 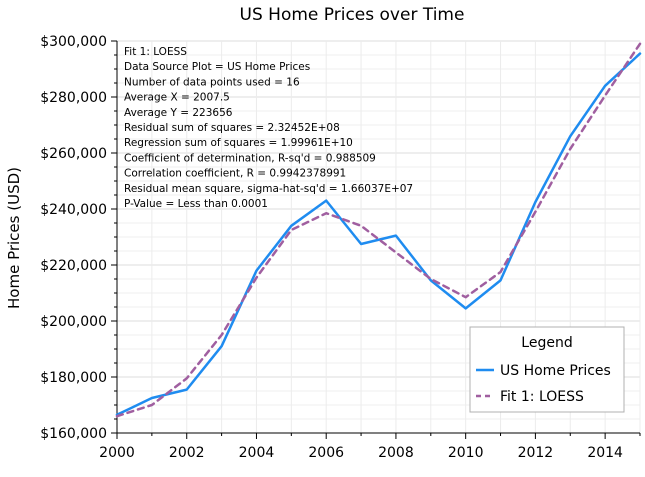 I want to click on y-tick-label: $300,000, so click(x=73, y=42).